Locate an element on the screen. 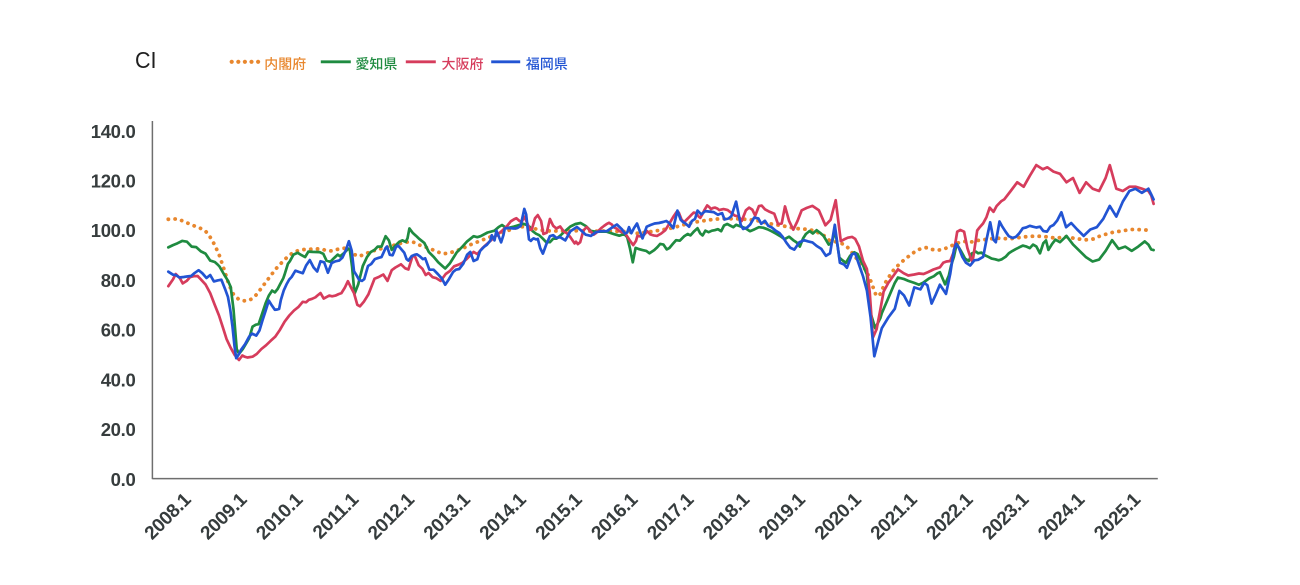 The height and width of the screenshot is (585, 1300). svg-text: 60.0 is located at coordinates (118, 330).